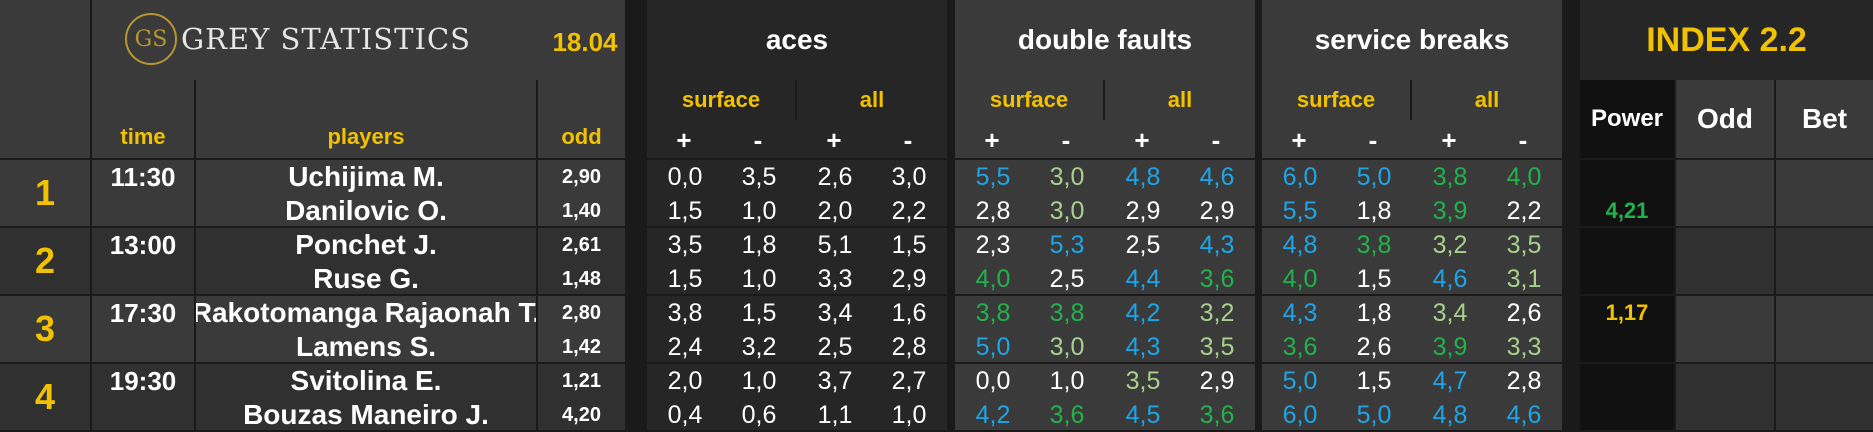 The image size is (1873, 432). I want to click on aces-surface-header: surface, so click(721, 100).